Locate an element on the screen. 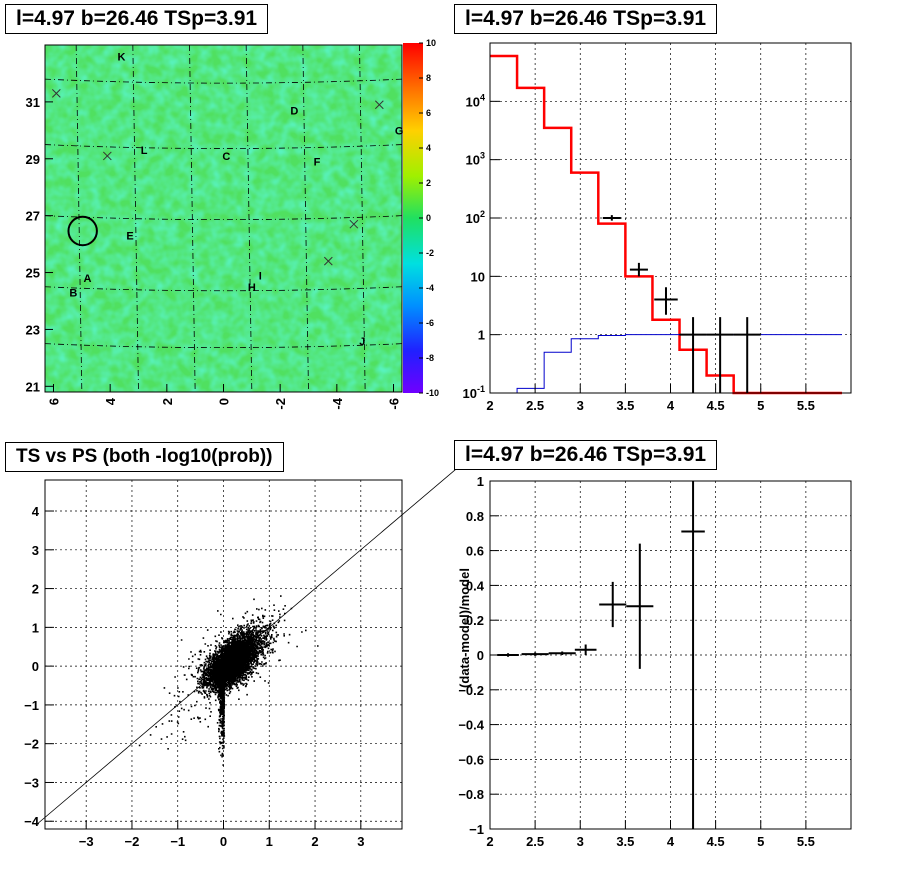 The width and height of the screenshot is (898, 875). x-tick-label: 2.5 is located at coordinates (535, 405).